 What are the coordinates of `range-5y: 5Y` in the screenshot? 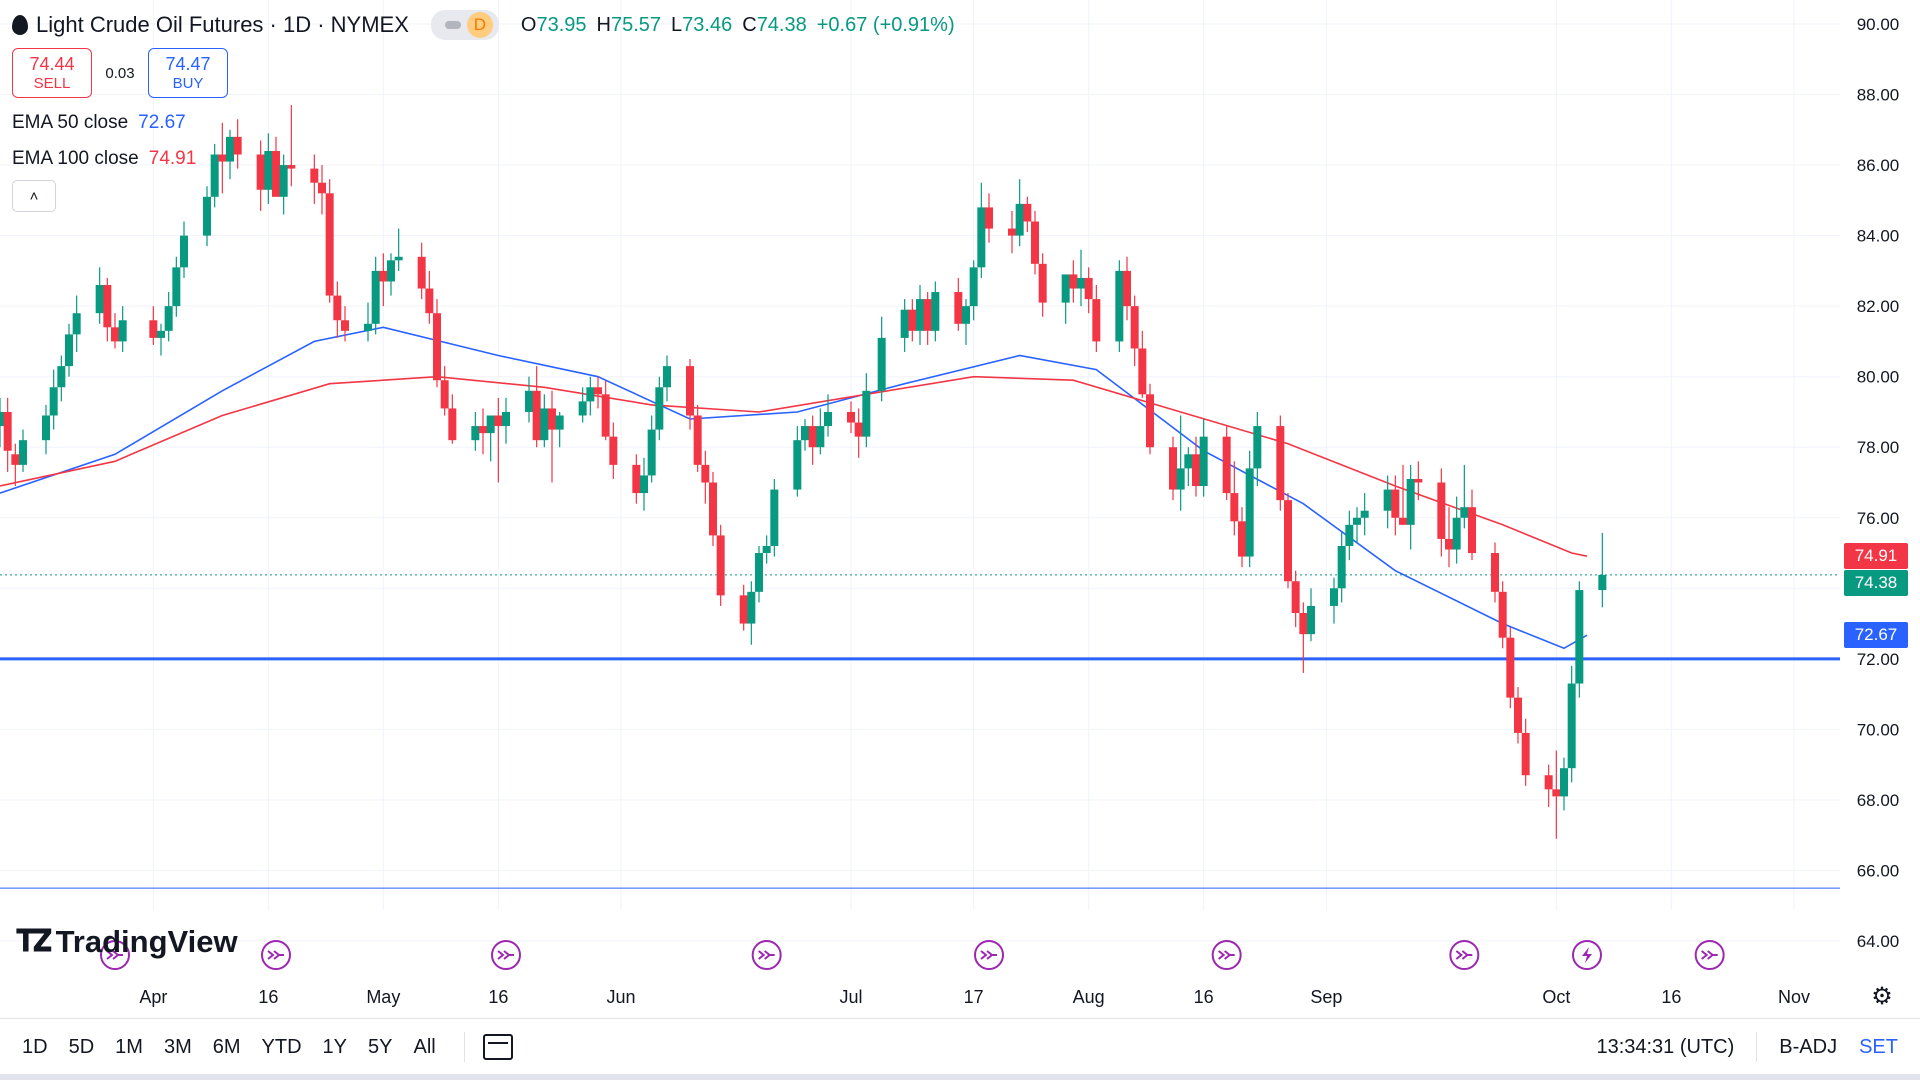 It's located at (380, 1046).